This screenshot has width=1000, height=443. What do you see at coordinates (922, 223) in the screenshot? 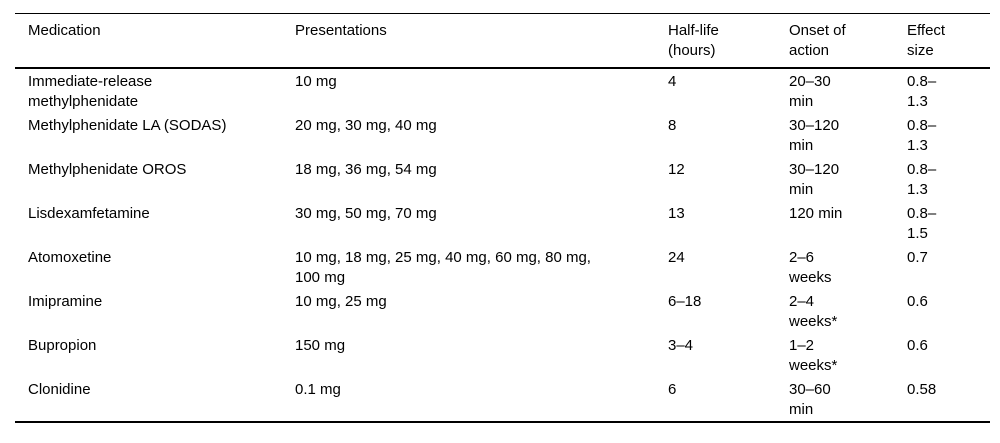
I see `cell-effect-size: 0.8–1.5` at bounding box center [922, 223].